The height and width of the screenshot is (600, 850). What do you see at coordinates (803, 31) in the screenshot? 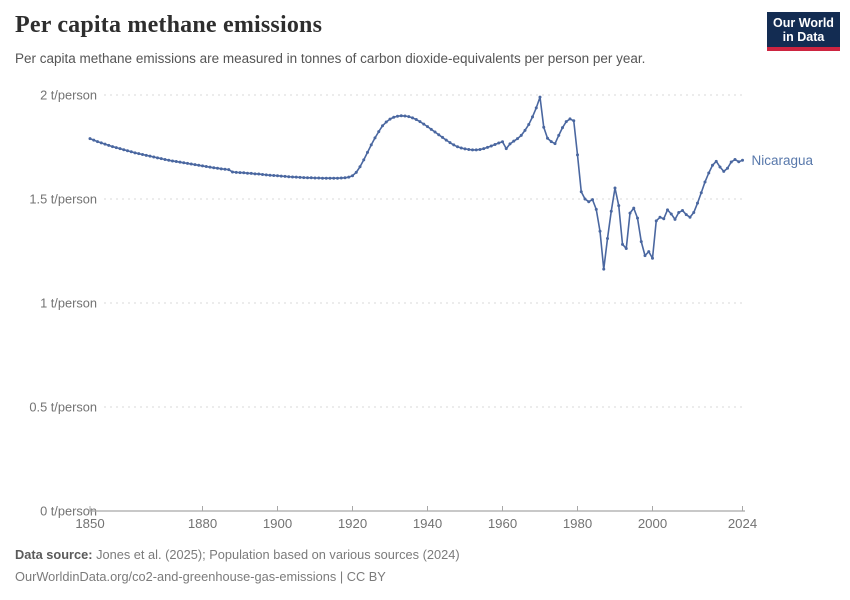
I see `owid-logo: Our World in Data` at bounding box center [803, 31].